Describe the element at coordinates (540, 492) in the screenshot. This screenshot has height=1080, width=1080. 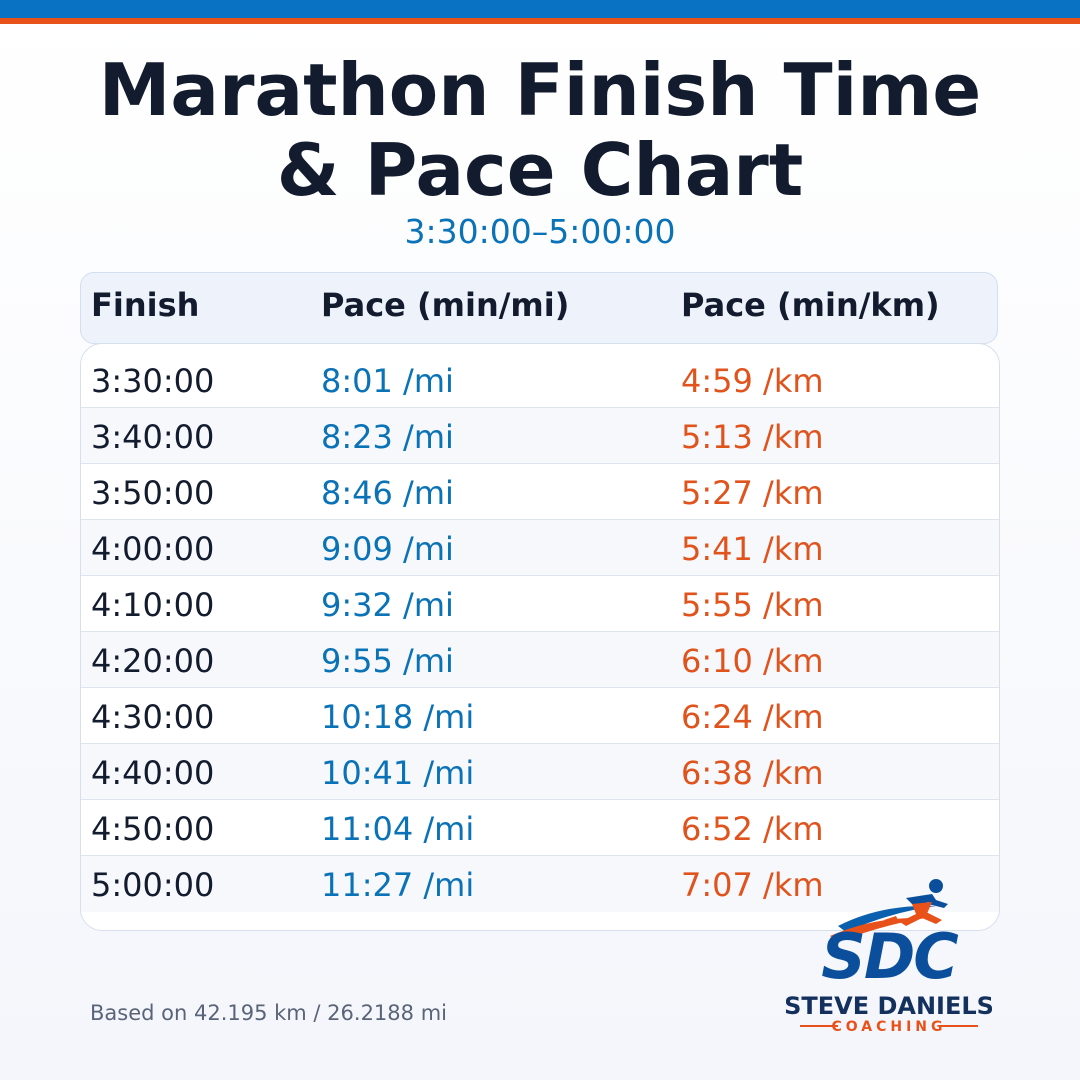
I see `table-row: 3:50:00 8:46 /mi 5:27 /km` at that location.